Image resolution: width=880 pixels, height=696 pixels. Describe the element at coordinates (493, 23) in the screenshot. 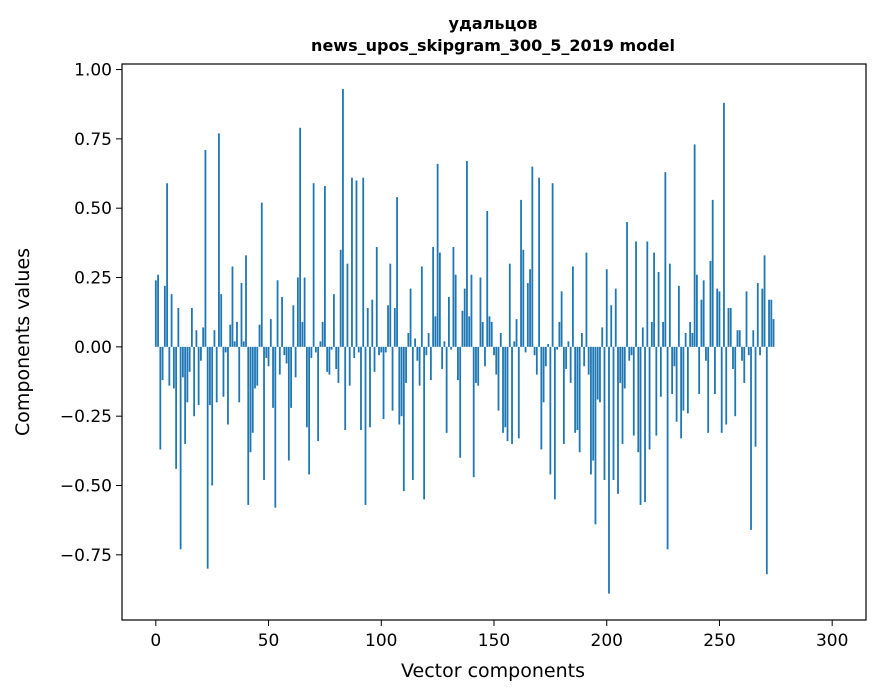

I see `chart-title: удальцов` at that location.